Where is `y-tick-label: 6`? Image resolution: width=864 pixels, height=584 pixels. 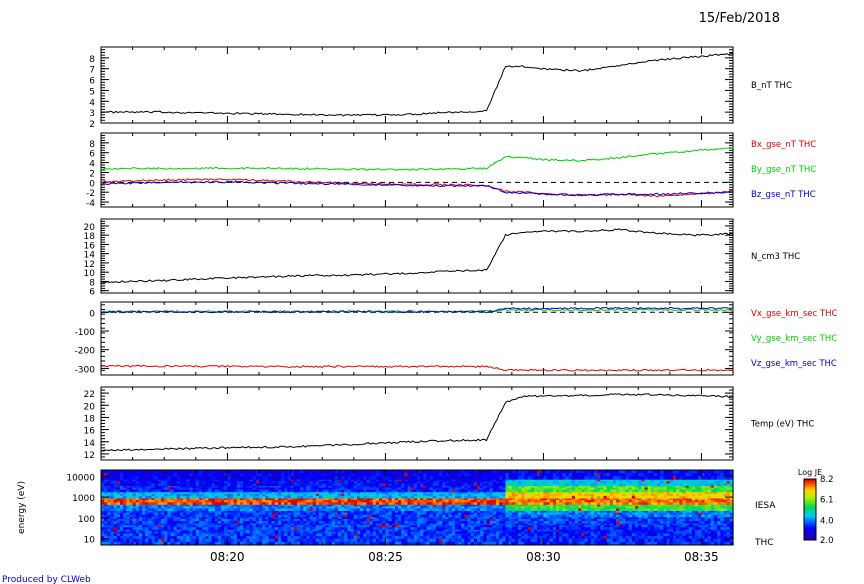
y-tick-label: 6 is located at coordinates (92, 82).